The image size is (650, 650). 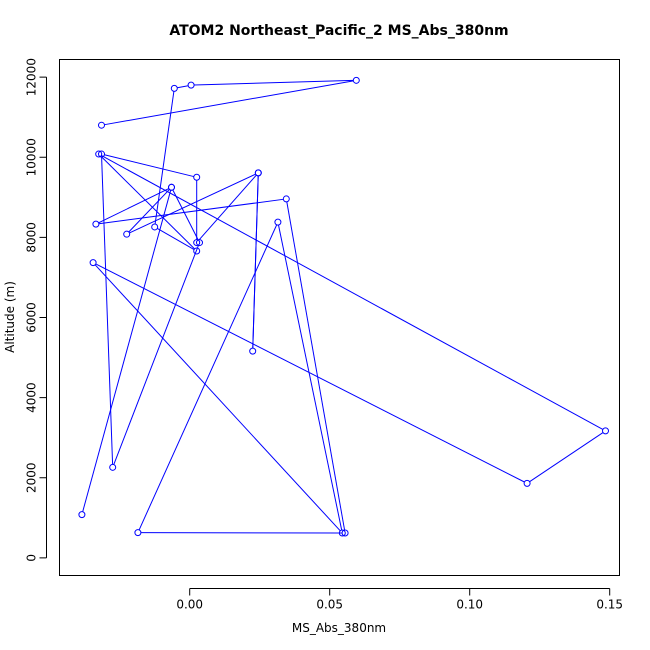 I want to click on y-tick-label: 2000, so click(x=32, y=477).